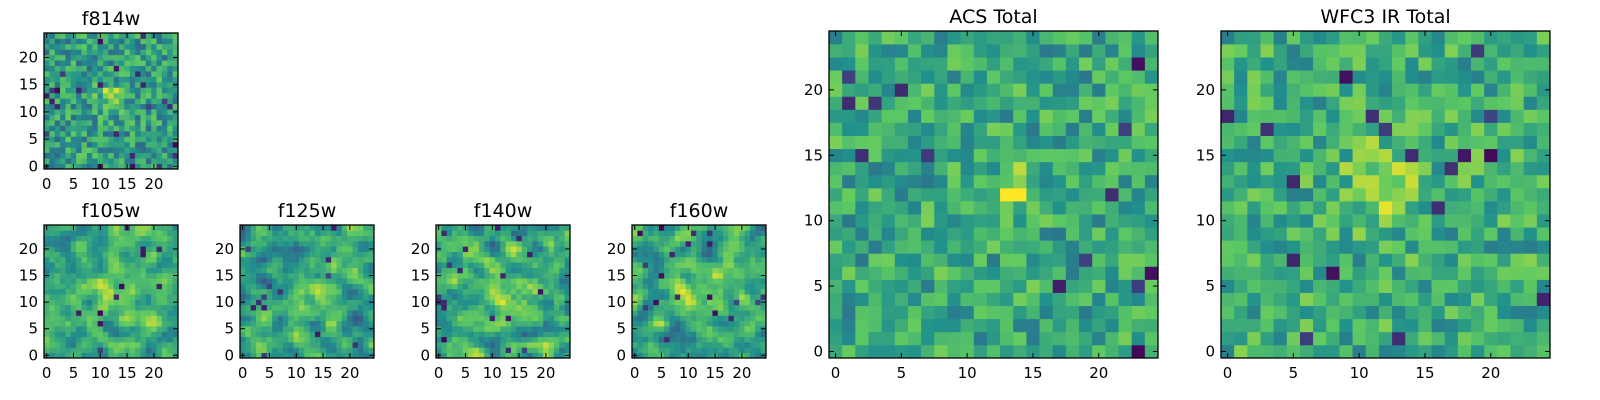 The height and width of the screenshot is (400, 1600). What do you see at coordinates (111, 101) in the screenshot?
I see `axes-frame` at bounding box center [111, 101].